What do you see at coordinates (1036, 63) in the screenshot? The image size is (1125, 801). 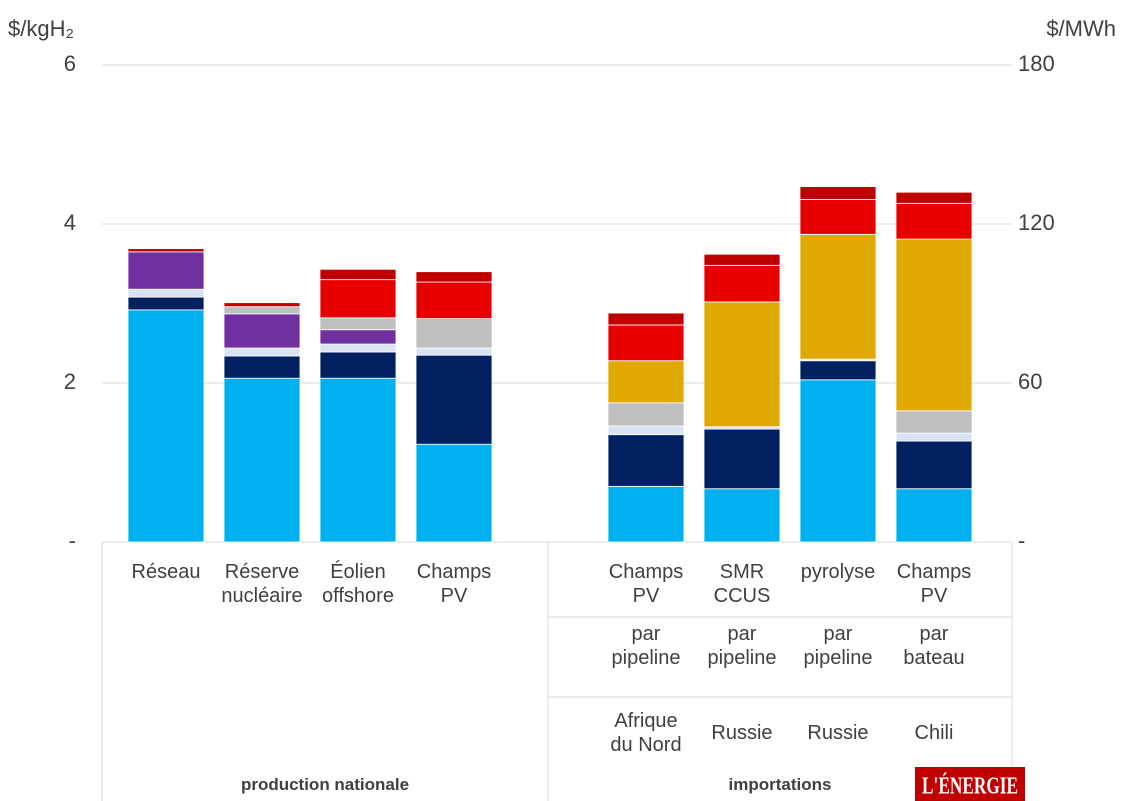 I see `y2-tick-label: 180` at bounding box center [1036, 63].